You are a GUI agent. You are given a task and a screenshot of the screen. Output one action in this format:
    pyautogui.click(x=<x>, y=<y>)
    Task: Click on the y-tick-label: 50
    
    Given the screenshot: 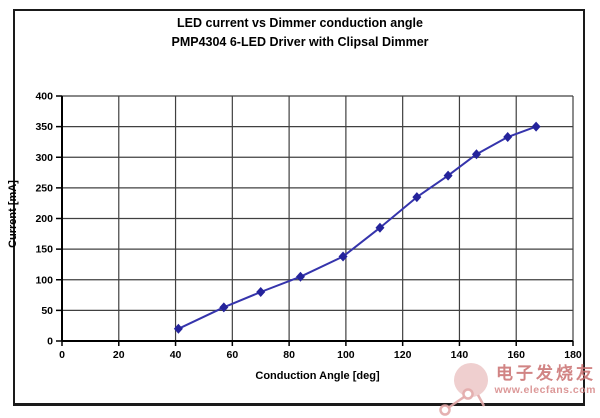 What is the action you would take?
    pyautogui.click(x=47, y=311)
    